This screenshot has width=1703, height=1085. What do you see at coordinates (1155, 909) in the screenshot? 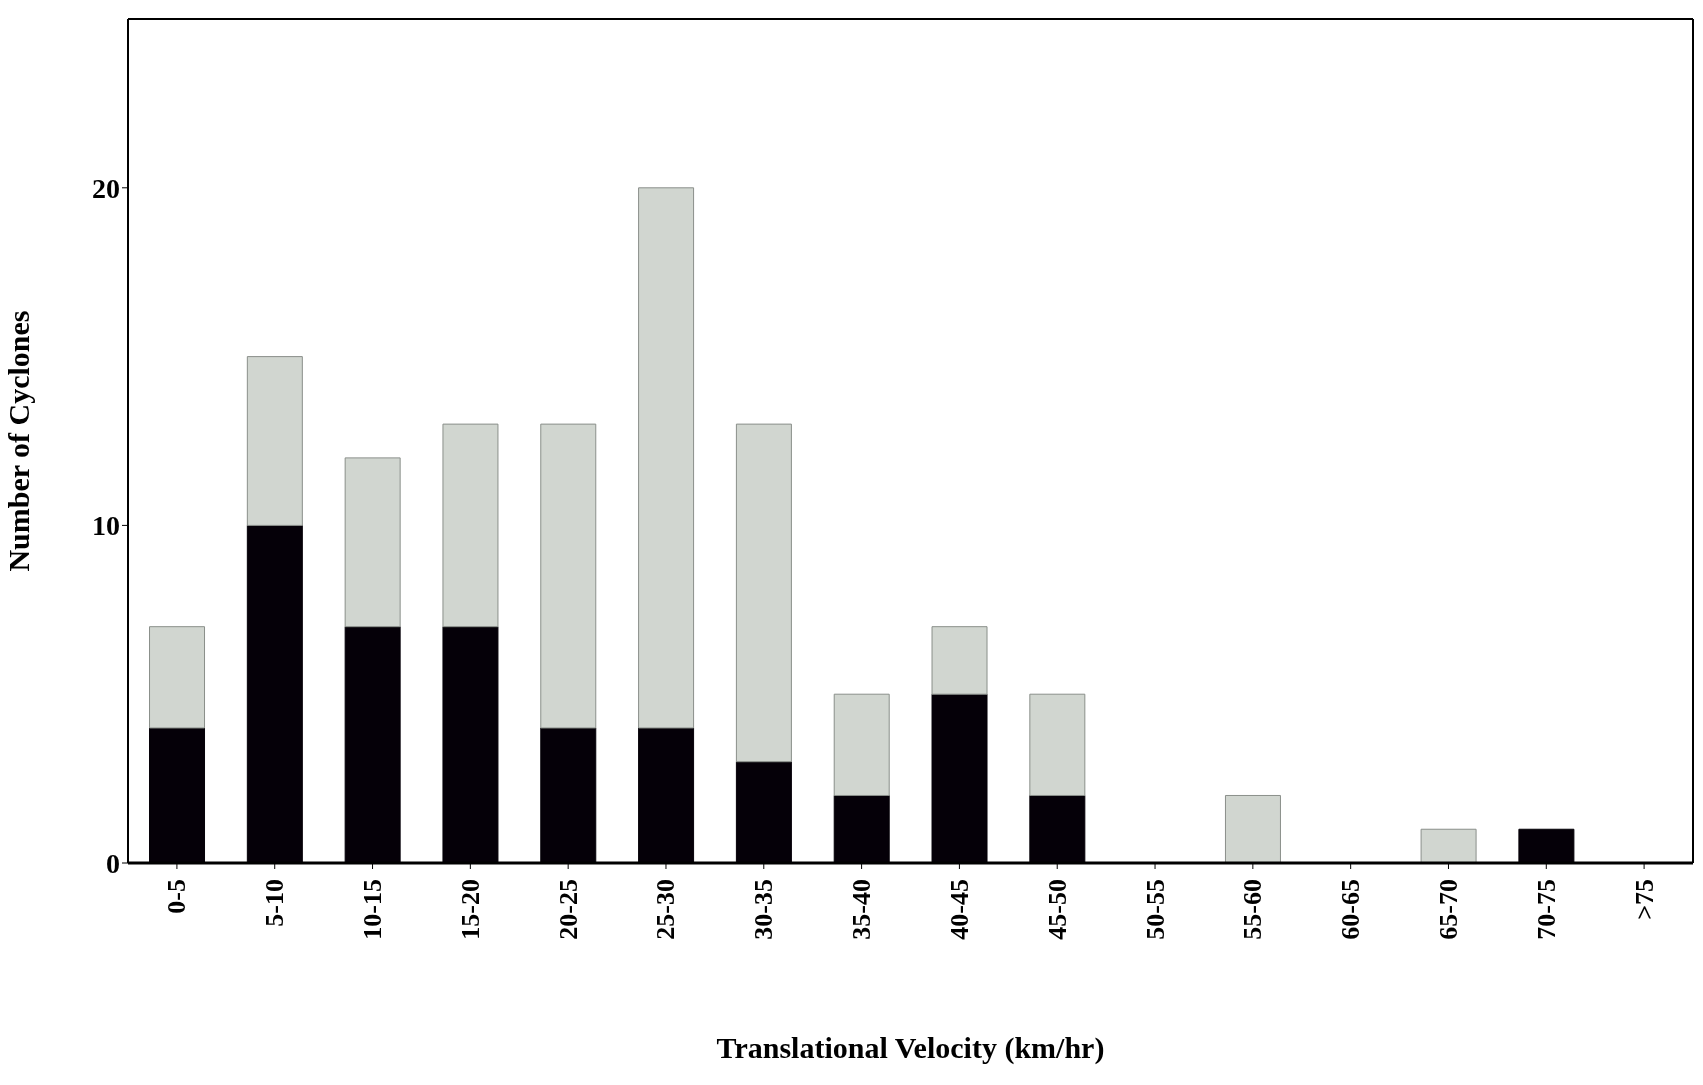
I see `x-tick-label: 50-55` at bounding box center [1155, 909].